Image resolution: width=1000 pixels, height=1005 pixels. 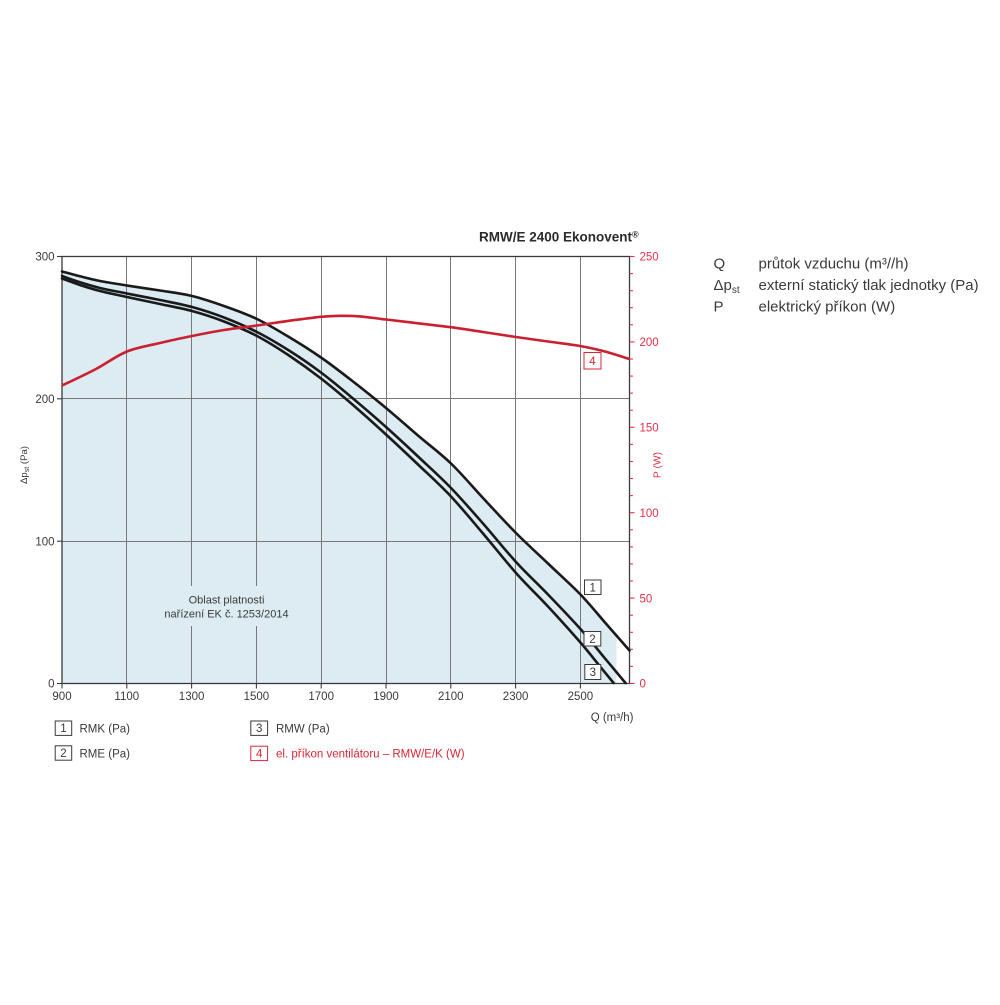 I want to click on svg-text: Oblast platnosti, so click(x=227, y=601).